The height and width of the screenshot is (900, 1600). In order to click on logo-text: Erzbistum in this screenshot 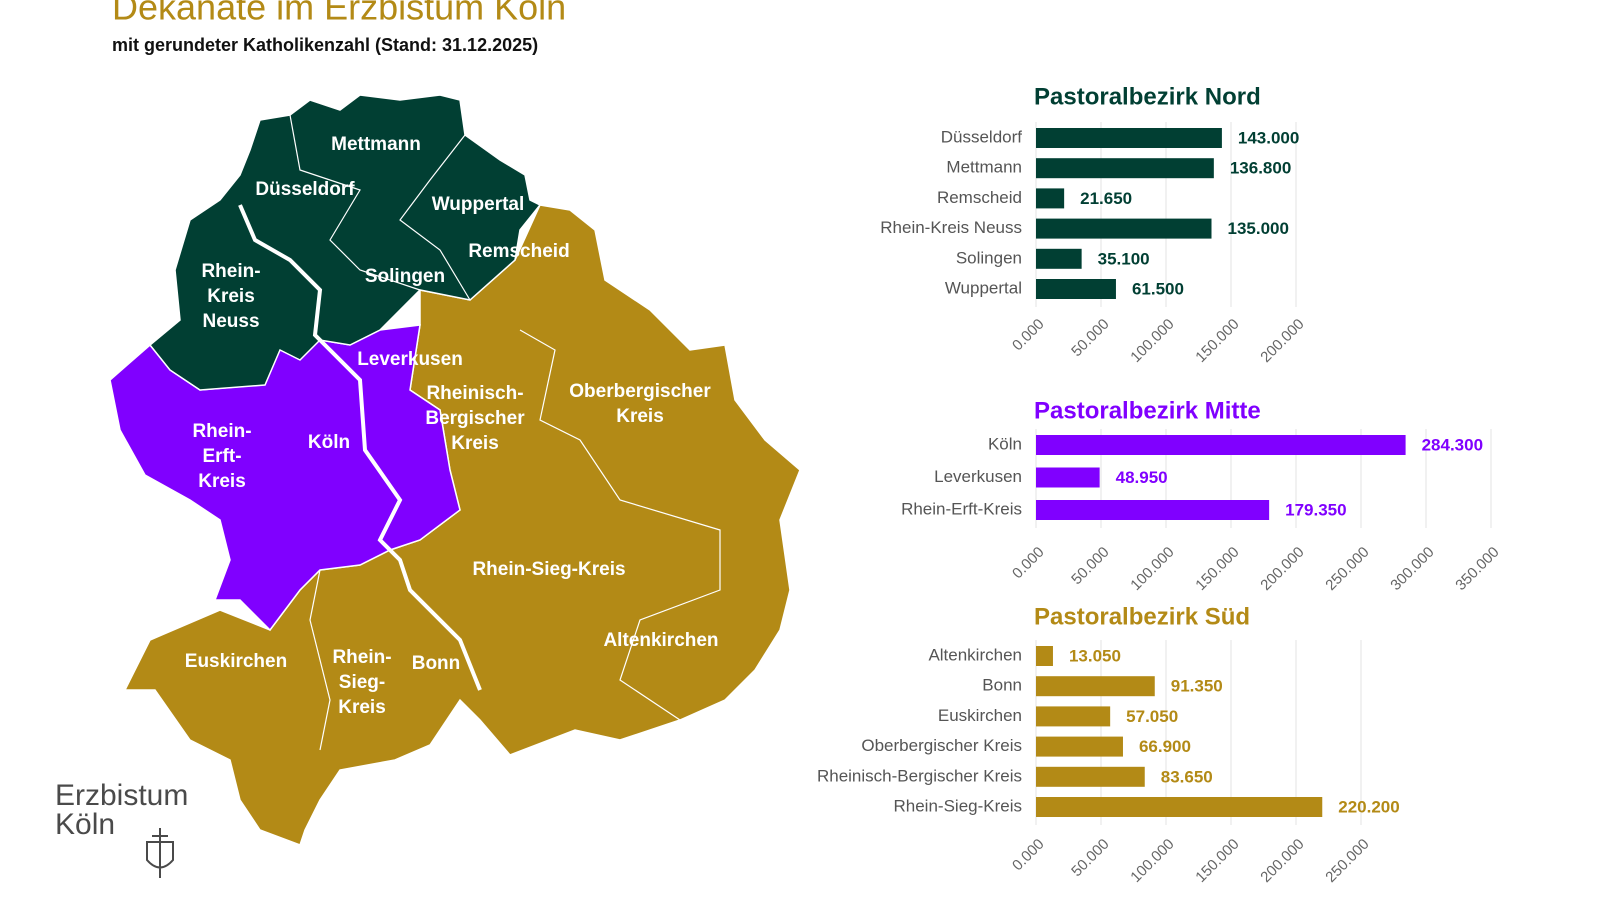, I will do `click(121, 795)`.